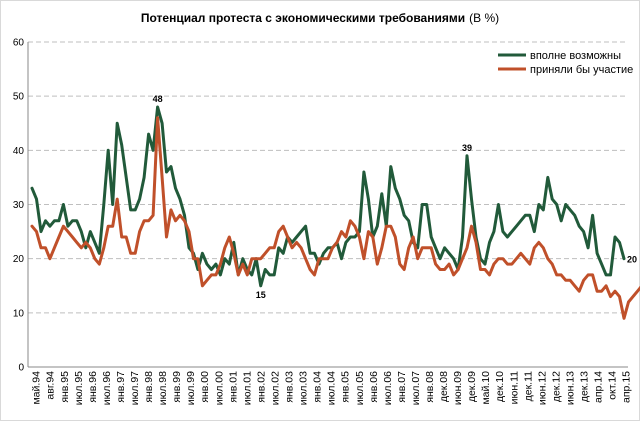  I want to click on x-tick-label: апр.14, so click(599, 387).